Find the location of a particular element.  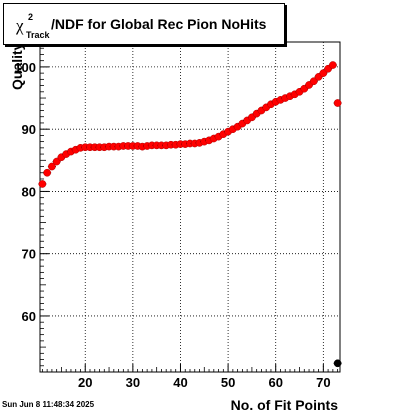

y-tick-label: 60 is located at coordinates (29, 316).